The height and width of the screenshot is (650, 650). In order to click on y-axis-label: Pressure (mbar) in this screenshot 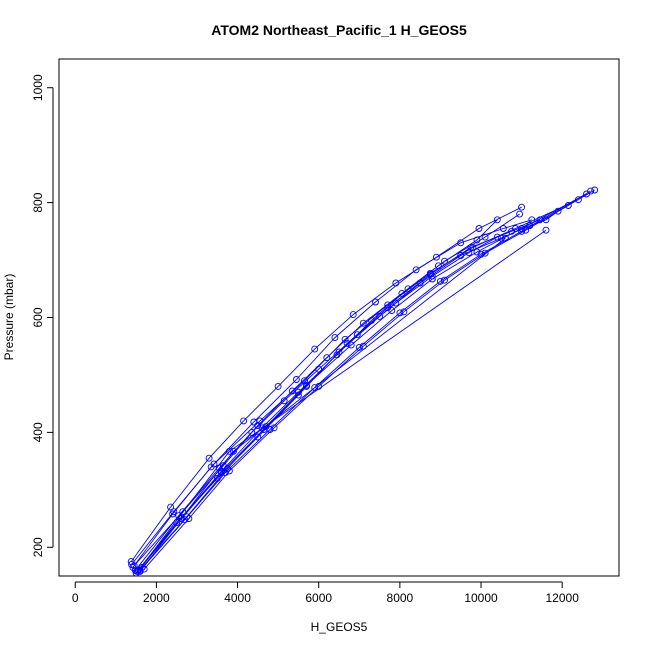, I will do `click(9, 317)`.